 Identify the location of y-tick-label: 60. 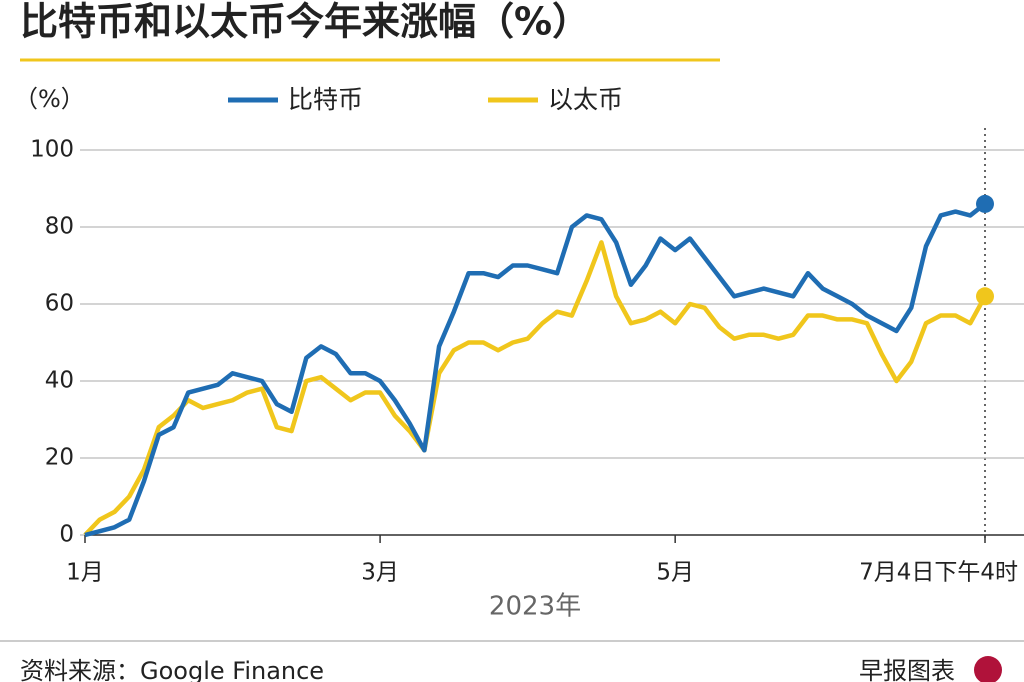
(59, 304).